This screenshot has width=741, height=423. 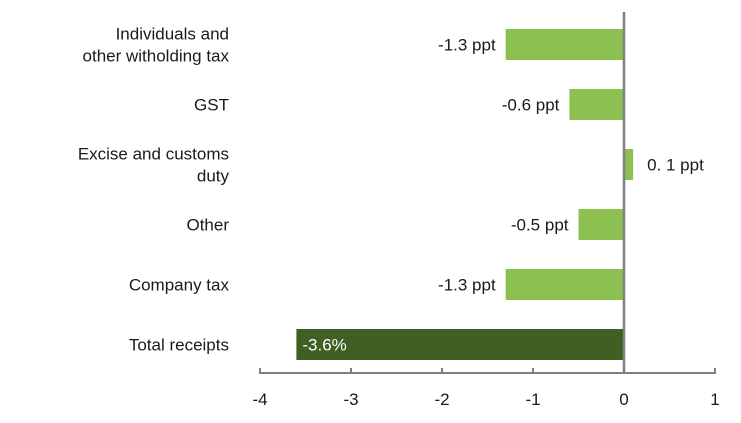 What do you see at coordinates (540, 225) in the screenshot?
I see `data-label: -0.5 ppt` at bounding box center [540, 225].